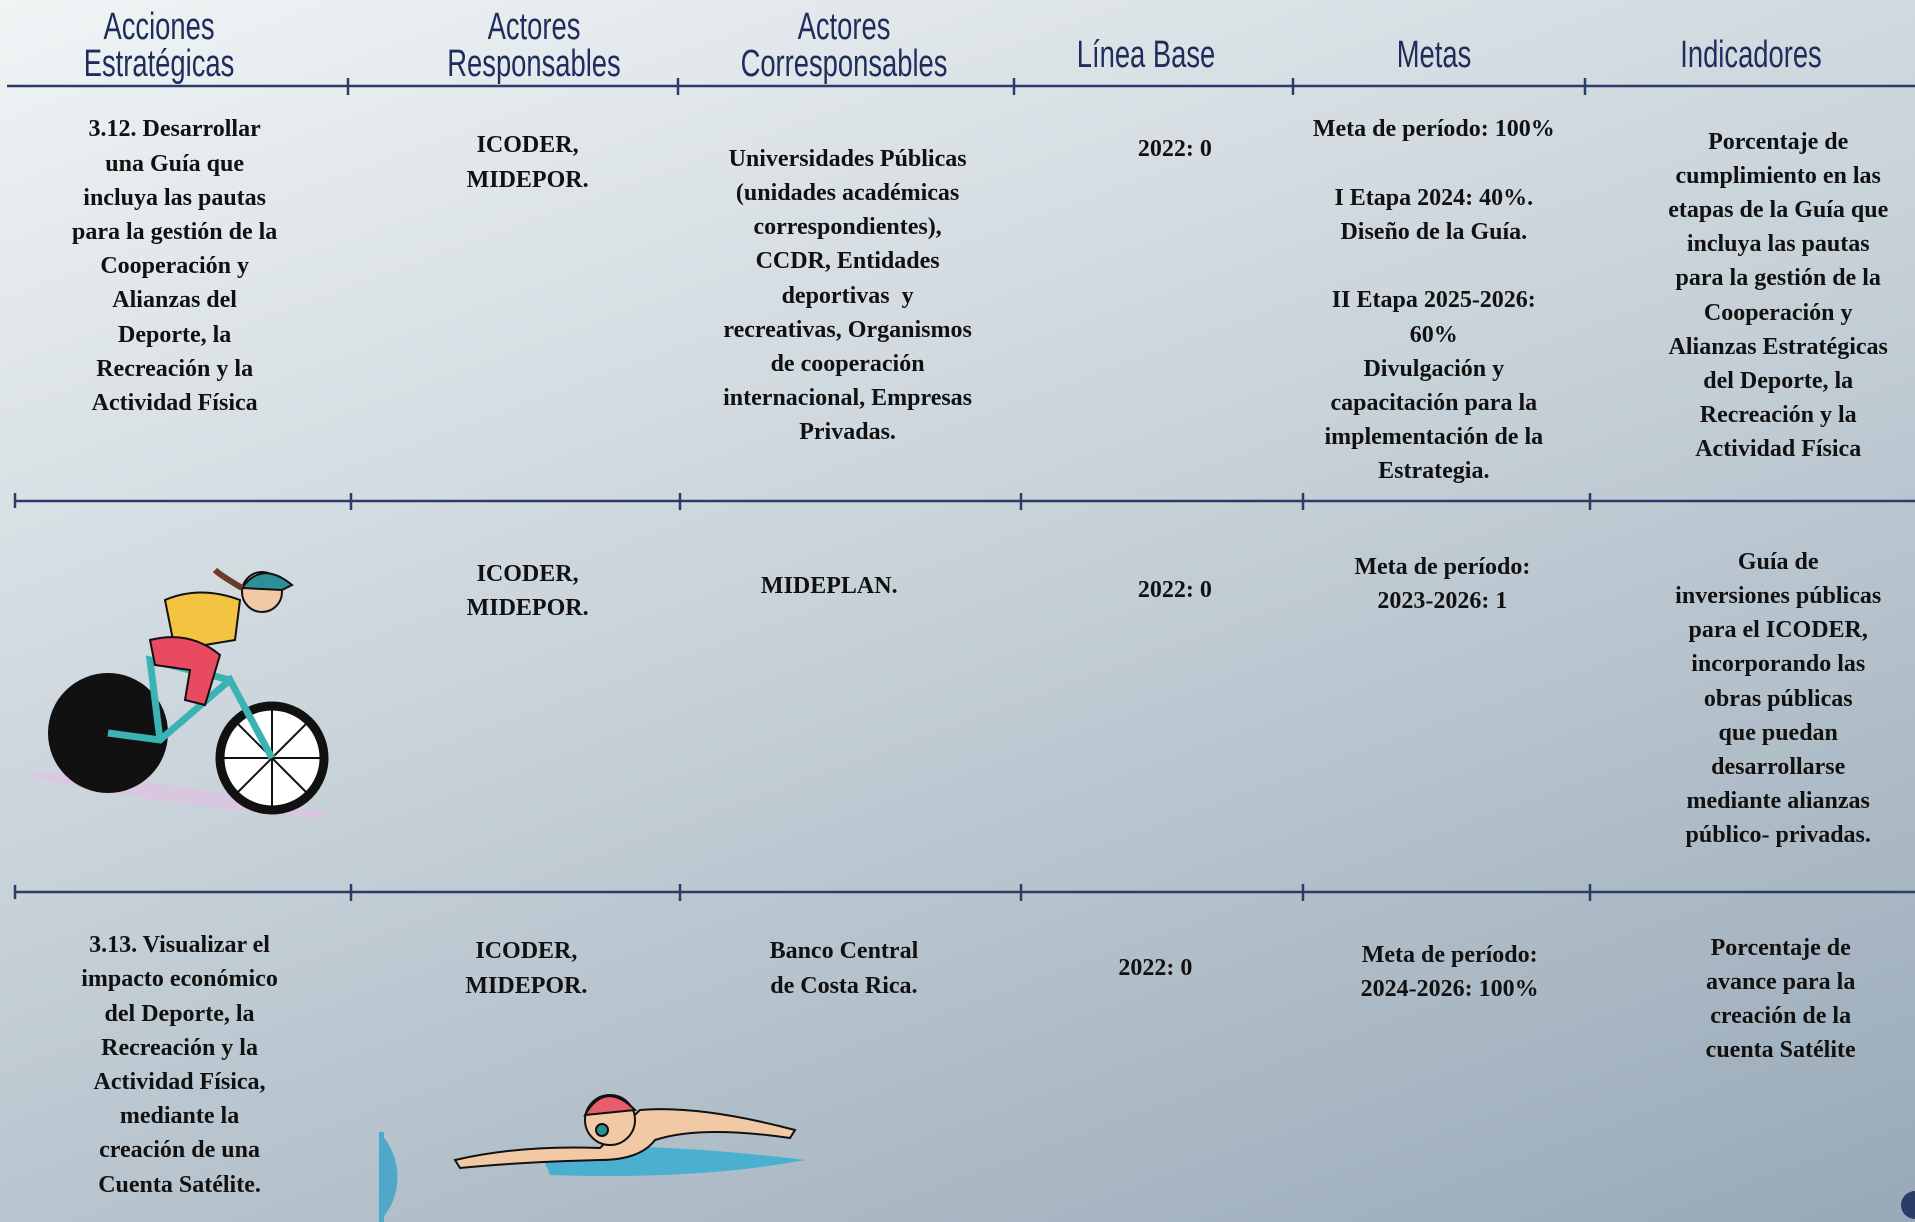  I want to click on cell-text: Cuenta Satélite., so click(179, 1184).